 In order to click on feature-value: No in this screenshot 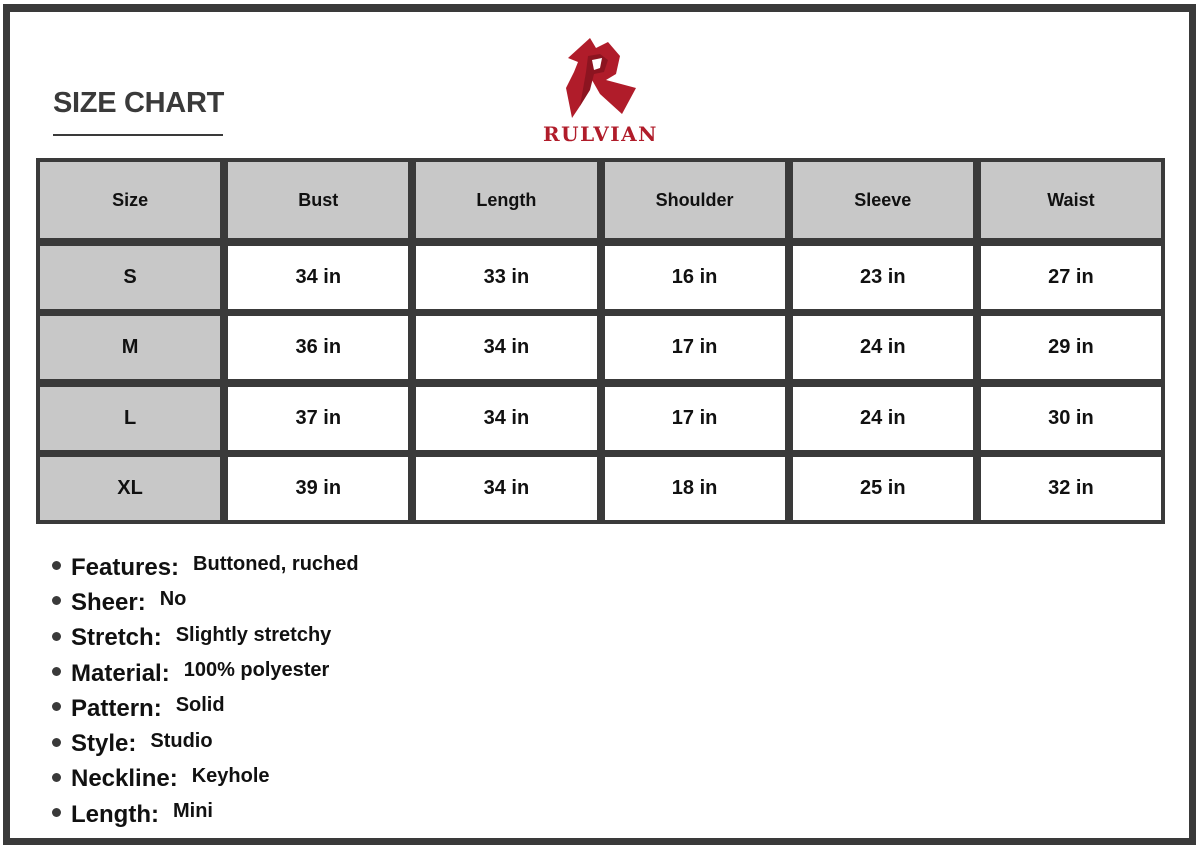, I will do `click(173, 599)`.